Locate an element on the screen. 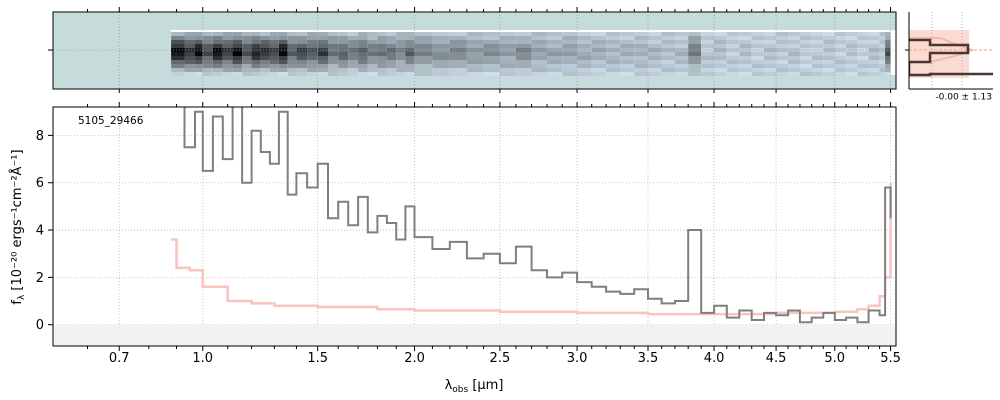 This screenshot has height=400, width=1000. y-axis-label-symbol: f is located at coordinates (17, 302).